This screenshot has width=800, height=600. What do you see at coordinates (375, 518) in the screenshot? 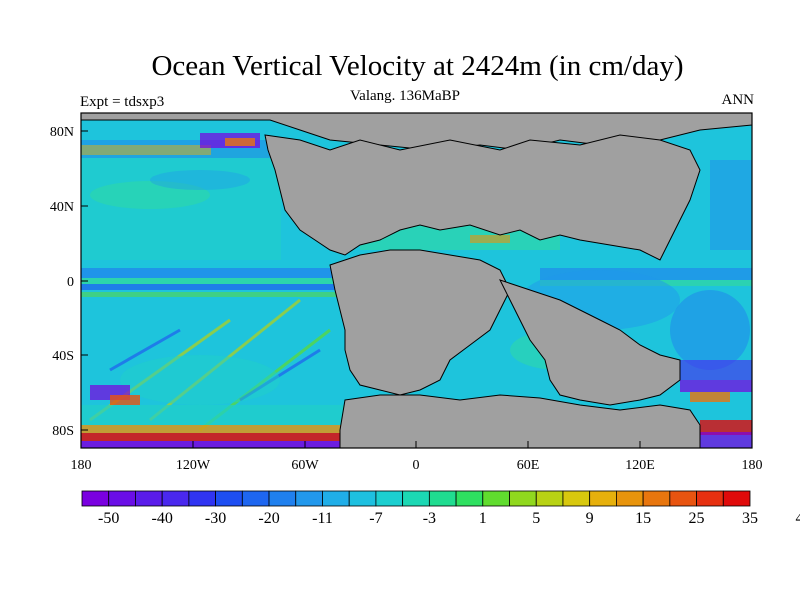
I see `colorbar-label: -7` at bounding box center [375, 518].